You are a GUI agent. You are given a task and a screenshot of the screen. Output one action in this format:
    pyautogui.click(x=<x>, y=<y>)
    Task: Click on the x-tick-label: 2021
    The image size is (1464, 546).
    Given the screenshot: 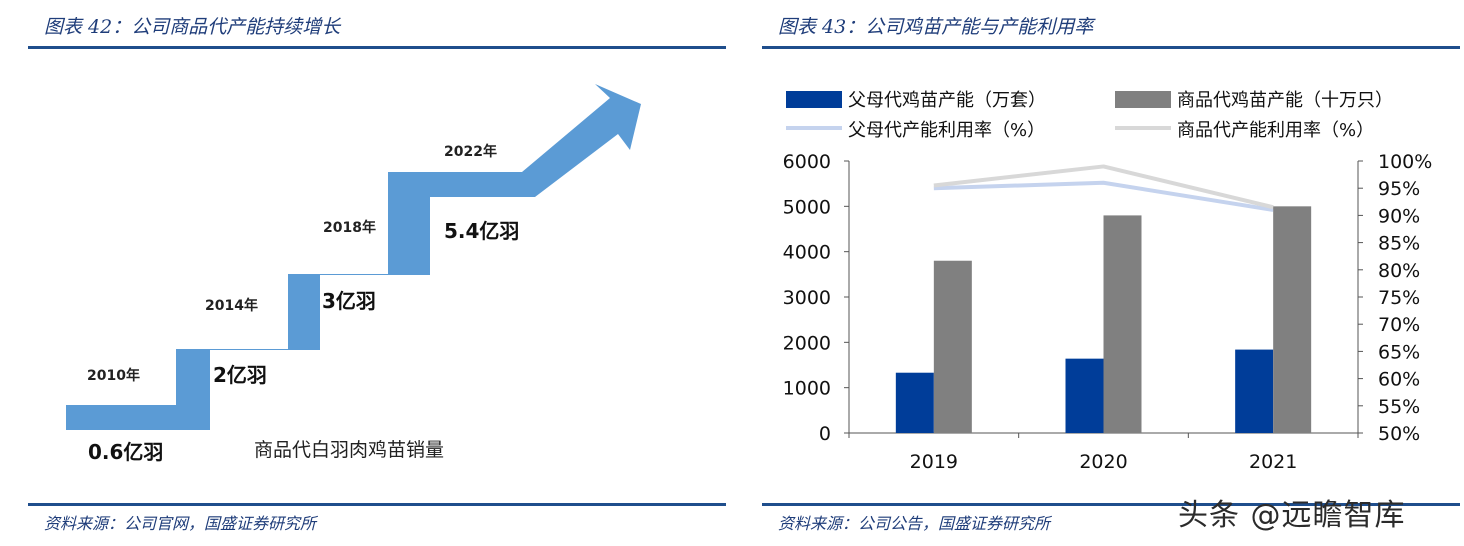 What is the action you would take?
    pyautogui.click(x=1273, y=462)
    